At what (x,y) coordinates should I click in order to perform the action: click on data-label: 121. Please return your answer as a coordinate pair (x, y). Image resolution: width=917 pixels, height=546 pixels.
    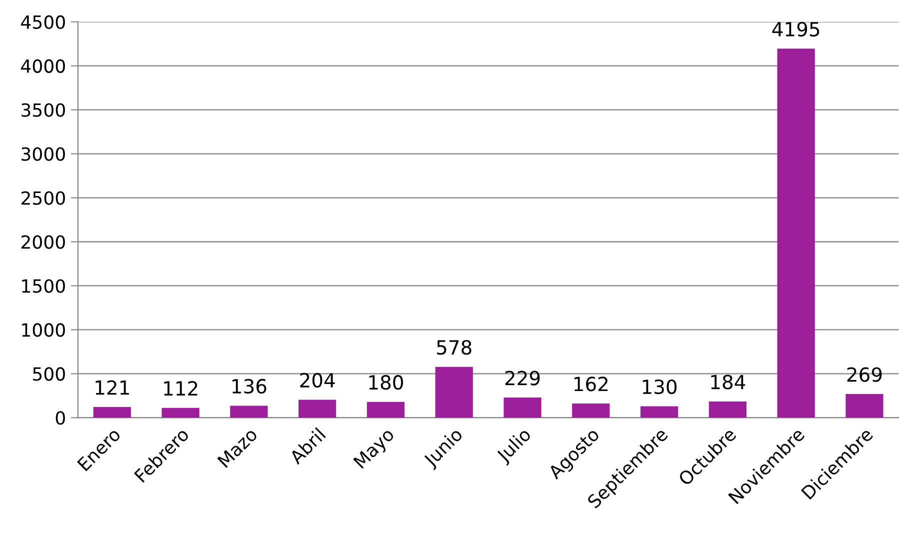
    Looking at the image, I should click on (112, 387).